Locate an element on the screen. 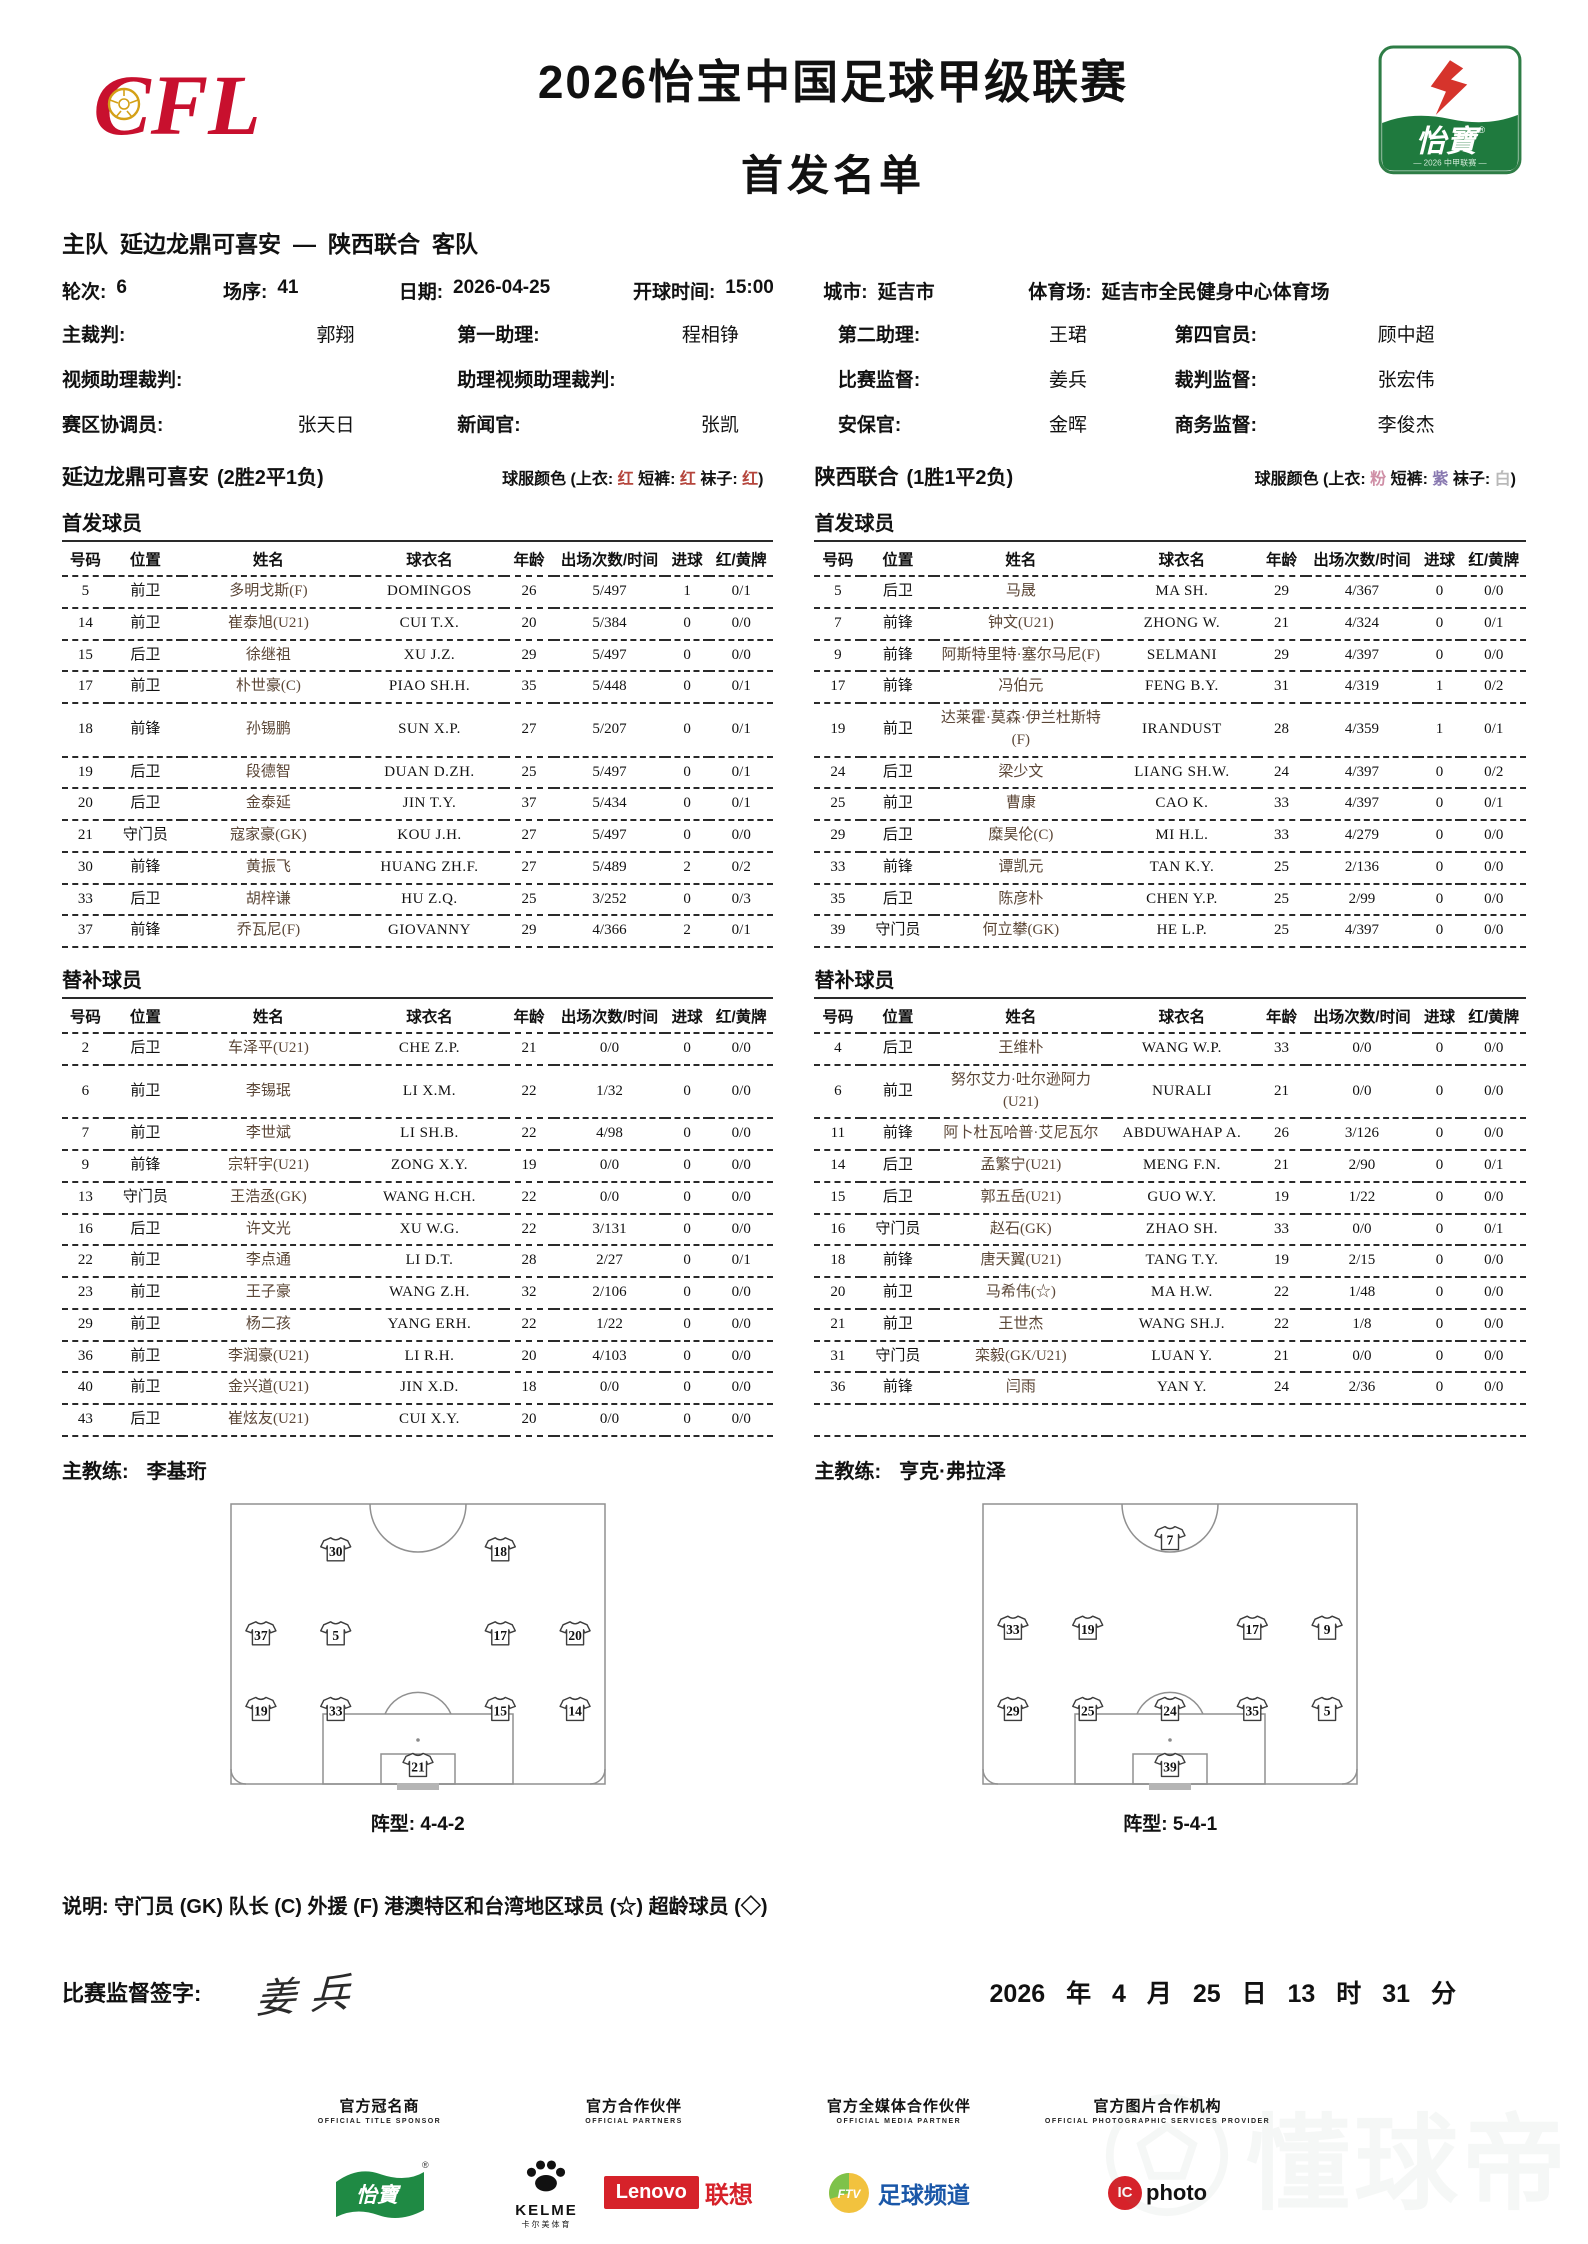 The image size is (1588, 2244). home-subs-label: 替补球员 is located at coordinates (102, 981).